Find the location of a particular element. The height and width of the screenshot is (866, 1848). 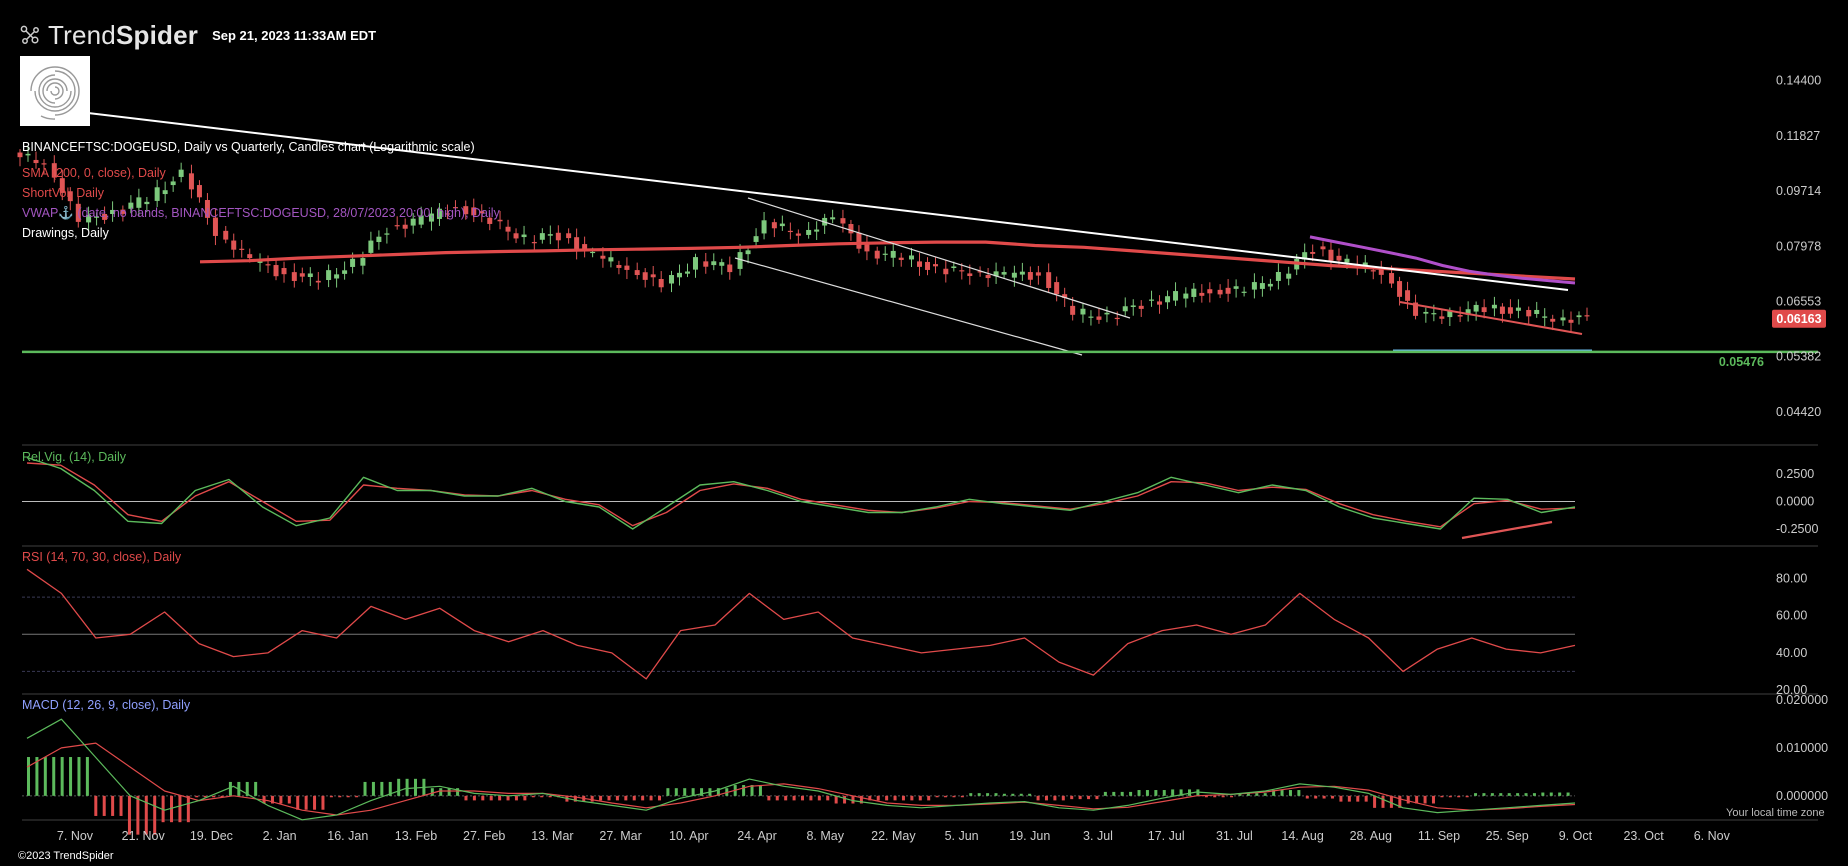

price-tick-label: 0.14400 is located at coordinates (1798, 81).